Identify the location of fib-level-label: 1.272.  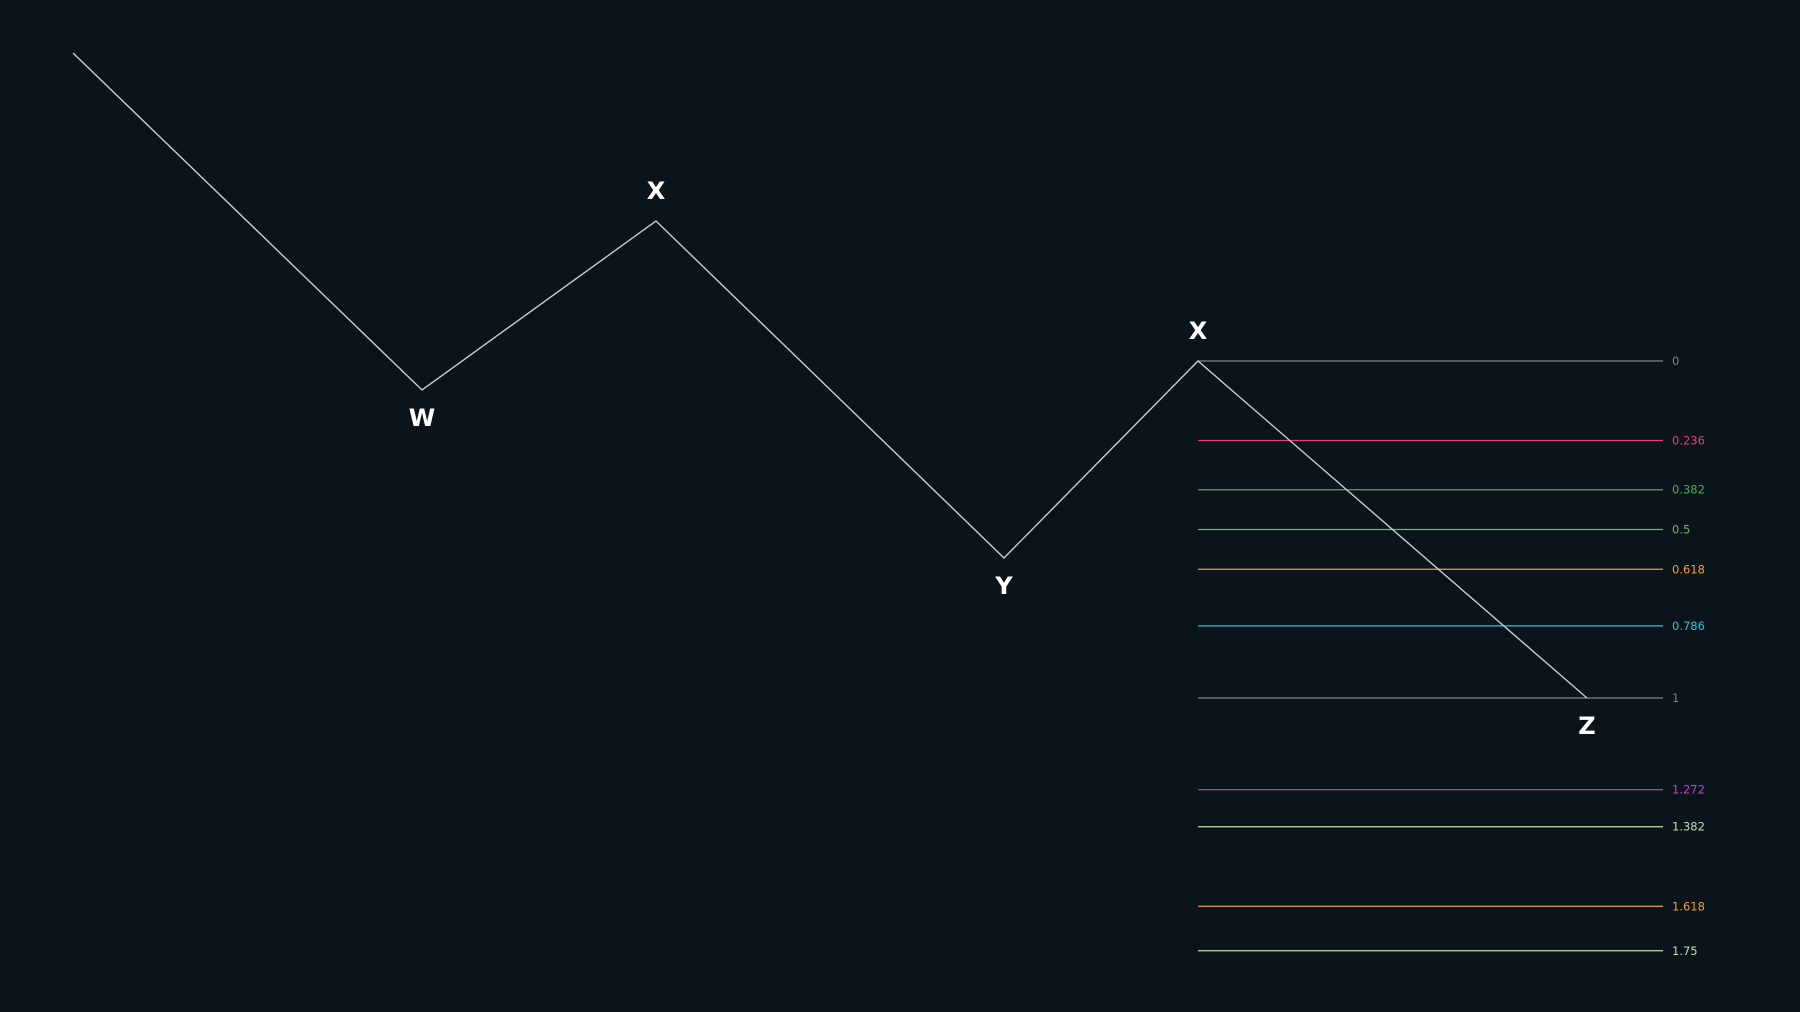
(1688, 790).